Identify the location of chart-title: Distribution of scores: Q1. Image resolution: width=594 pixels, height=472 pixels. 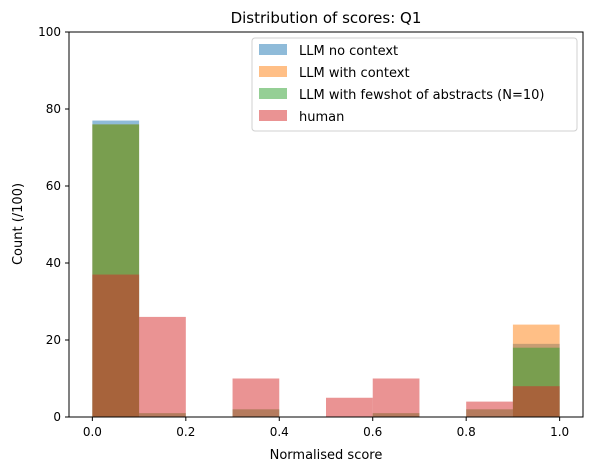
(326, 18).